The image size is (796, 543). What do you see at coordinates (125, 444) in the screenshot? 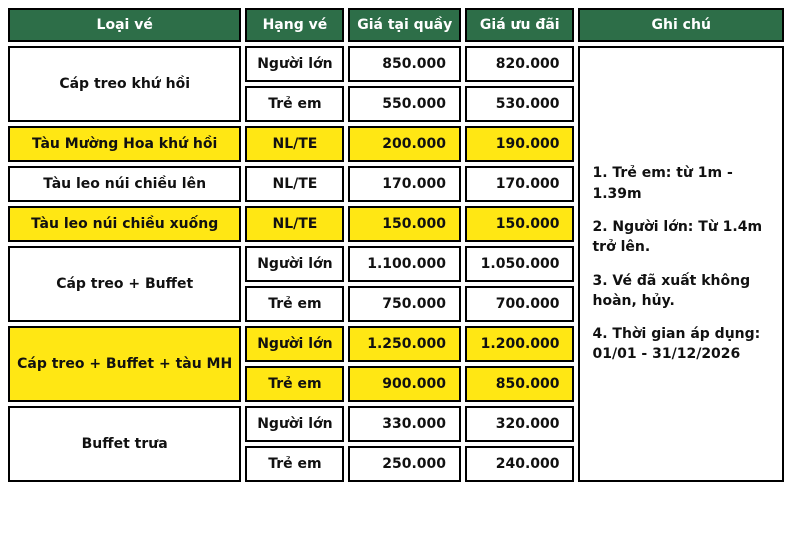
I see `ticket-type-cell: Buffet trưa` at bounding box center [125, 444].